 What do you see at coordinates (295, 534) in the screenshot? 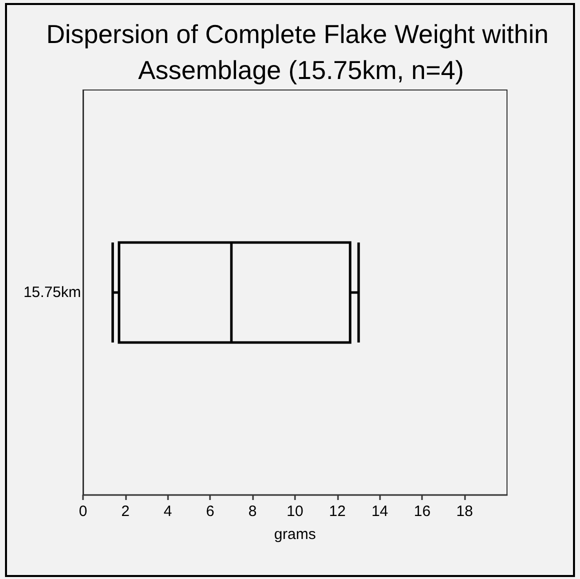
I see `x-axis-title: grams` at bounding box center [295, 534].